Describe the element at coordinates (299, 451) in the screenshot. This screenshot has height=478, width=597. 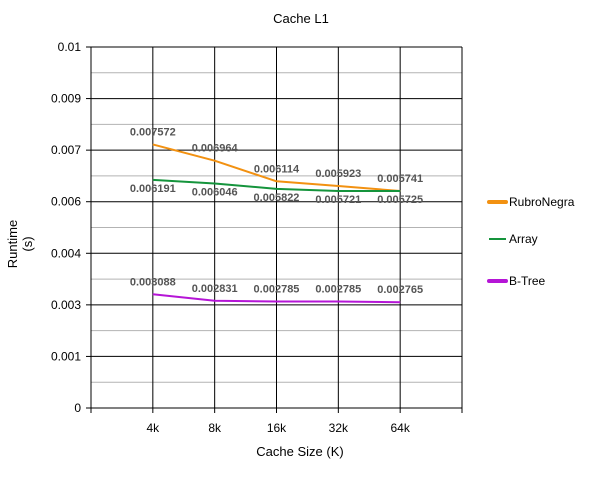
I see `x-axis-title: Cache Size (K)` at that location.